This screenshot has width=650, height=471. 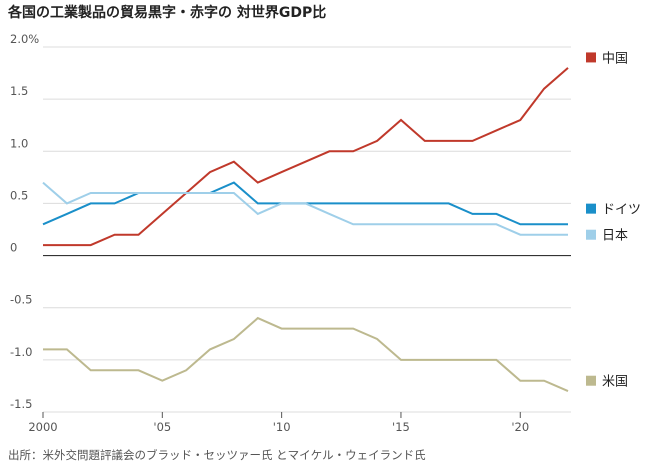 I want to click on x-axis-tick-labels: 2000 '05 '10 '15 '20, so click(x=278, y=423).